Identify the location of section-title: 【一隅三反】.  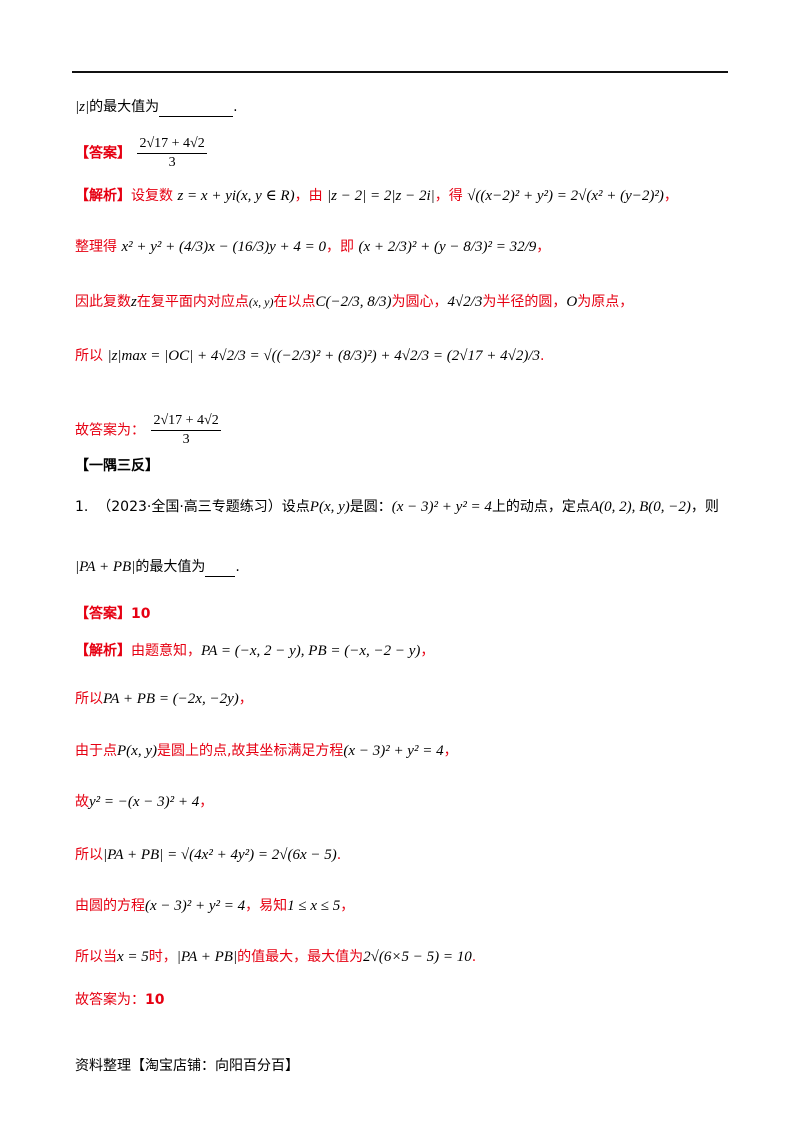
(117, 466).